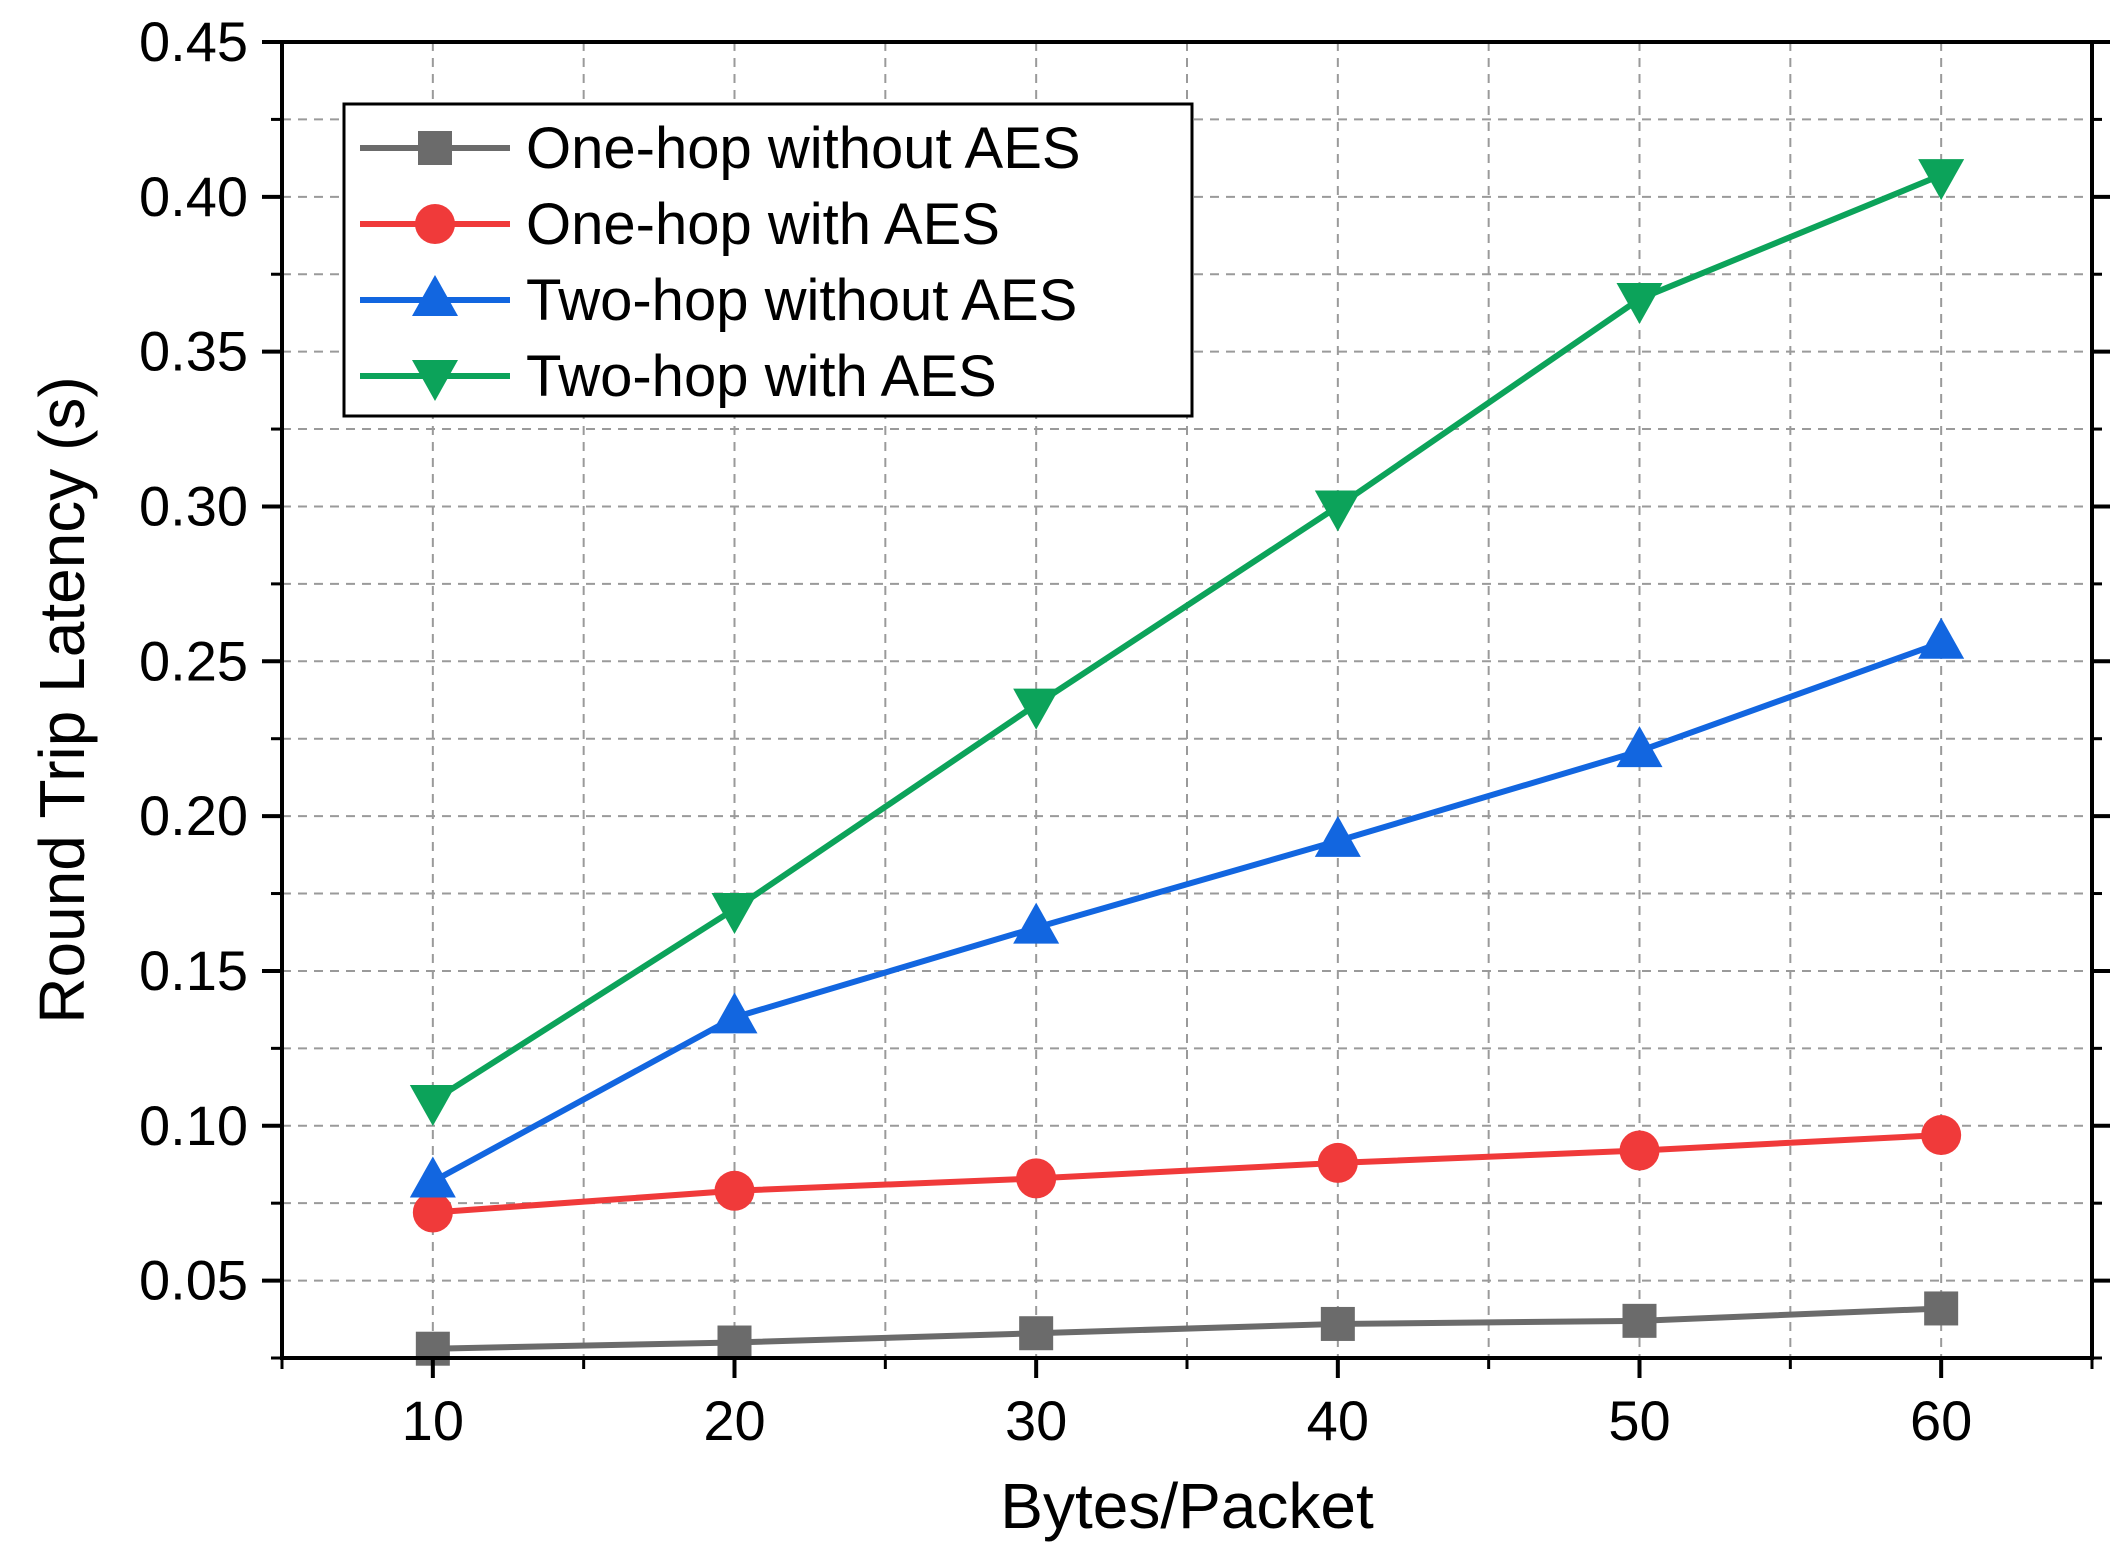  Describe the element at coordinates (193, 41) in the screenshot. I see `y-tick-label: 0.45` at that location.